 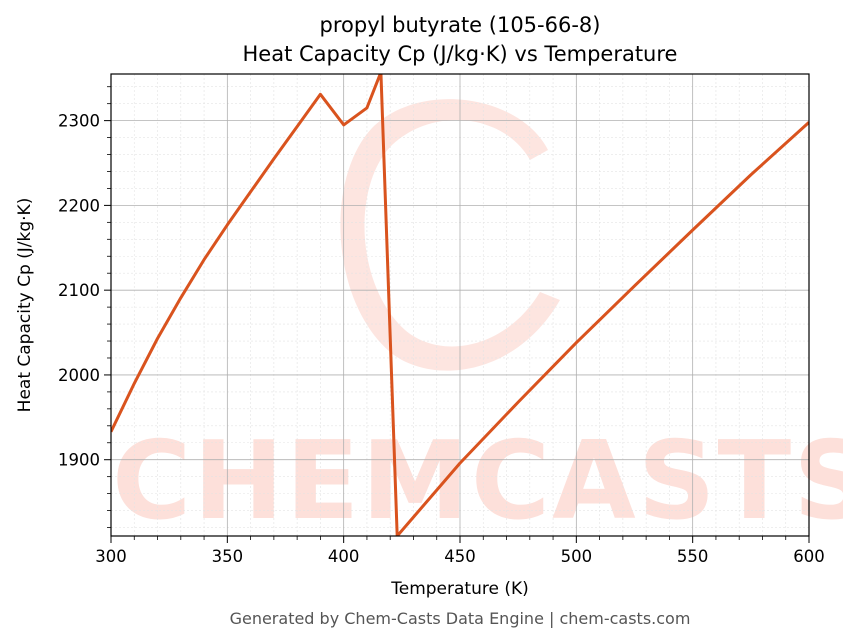 What do you see at coordinates (228, 556) in the screenshot?
I see `x-tick-label: 350` at bounding box center [228, 556].